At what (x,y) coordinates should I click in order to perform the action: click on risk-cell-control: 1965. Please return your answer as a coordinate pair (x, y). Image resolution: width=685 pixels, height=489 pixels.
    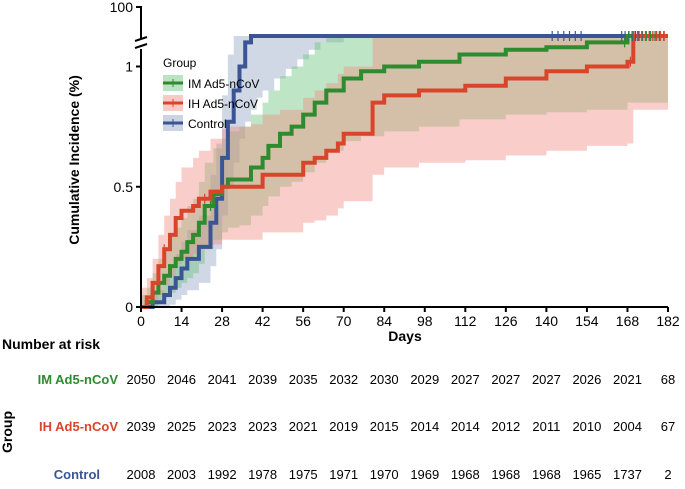
    Looking at the image, I should click on (586, 474).